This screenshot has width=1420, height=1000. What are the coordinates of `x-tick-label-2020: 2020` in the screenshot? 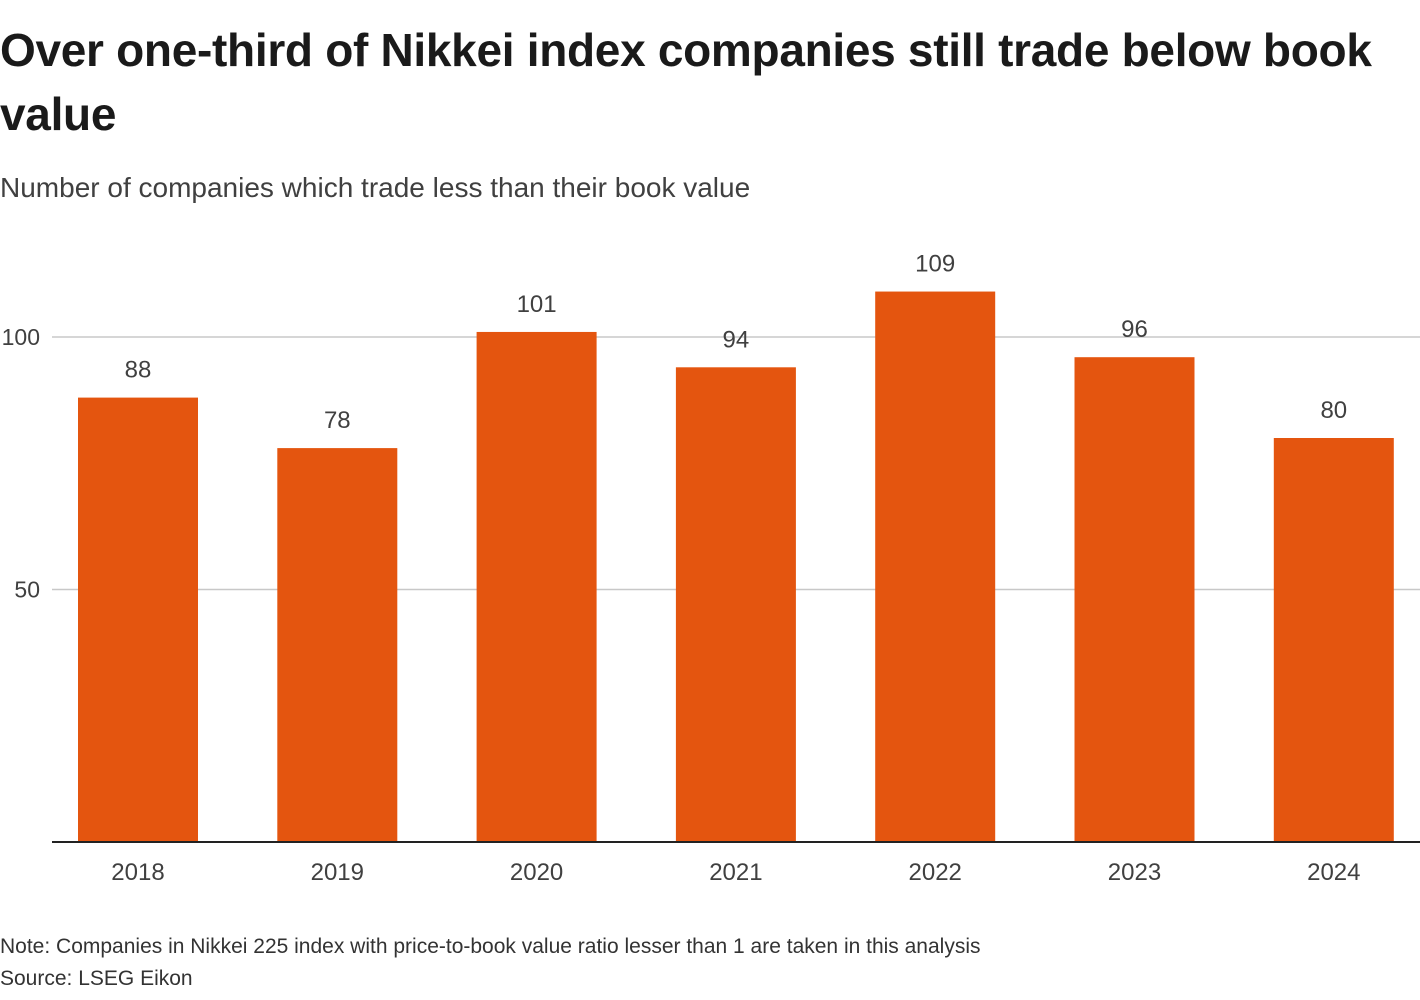 It's located at (536, 872).